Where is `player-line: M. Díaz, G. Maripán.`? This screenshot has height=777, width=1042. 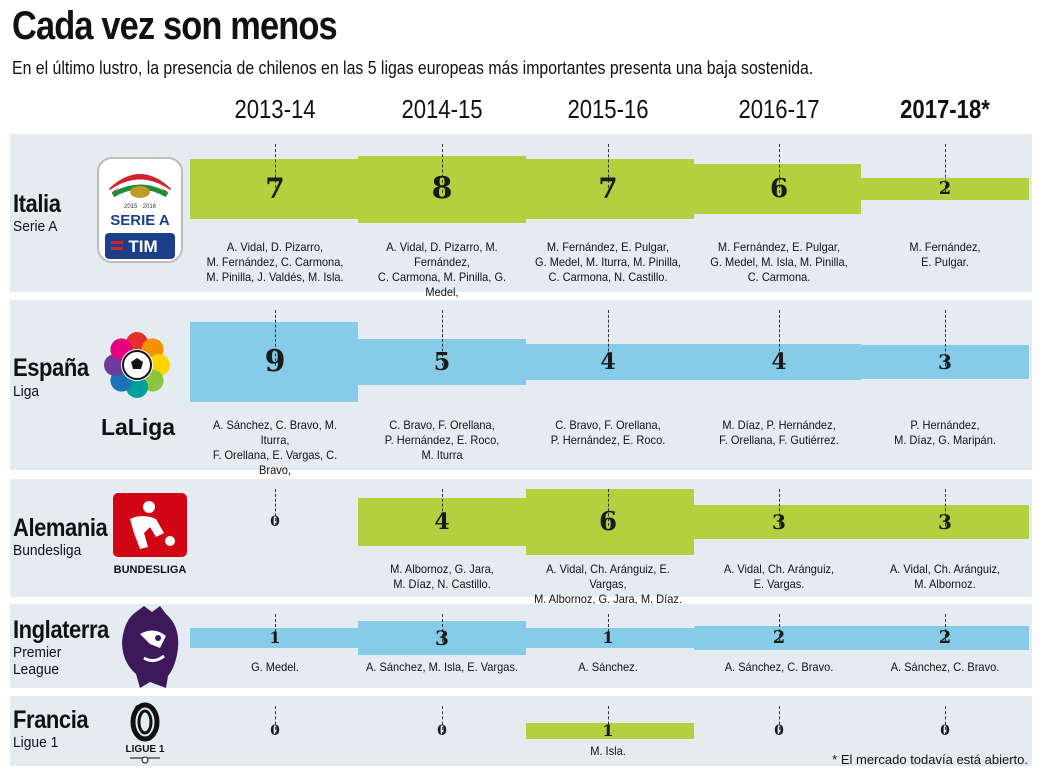 player-line: M. Díaz, G. Maripán. is located at coordinates (945, 440).